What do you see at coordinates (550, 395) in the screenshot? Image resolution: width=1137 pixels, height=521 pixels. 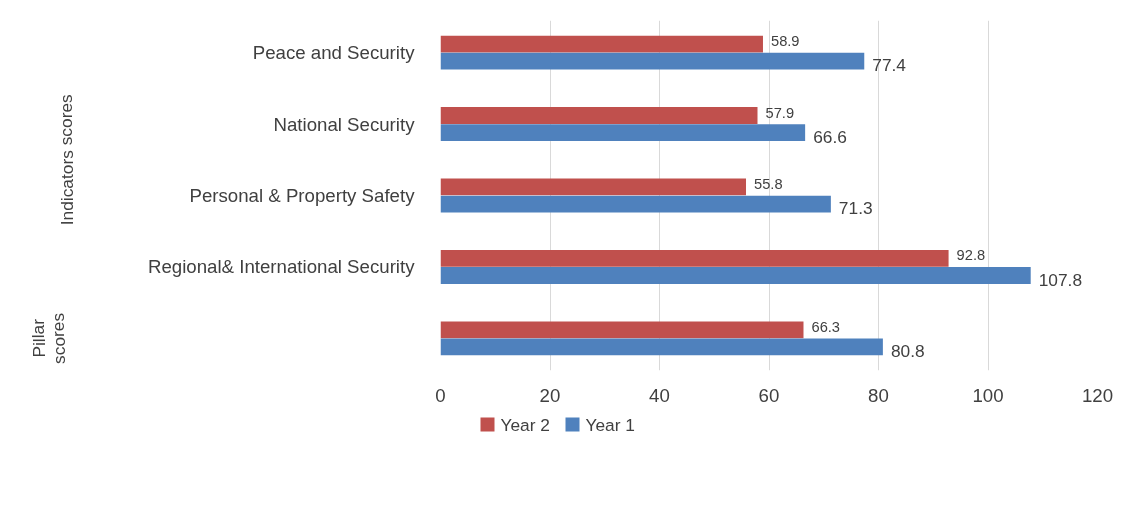 I see `x-tick-label: 20` at bounding box center [550, 395].